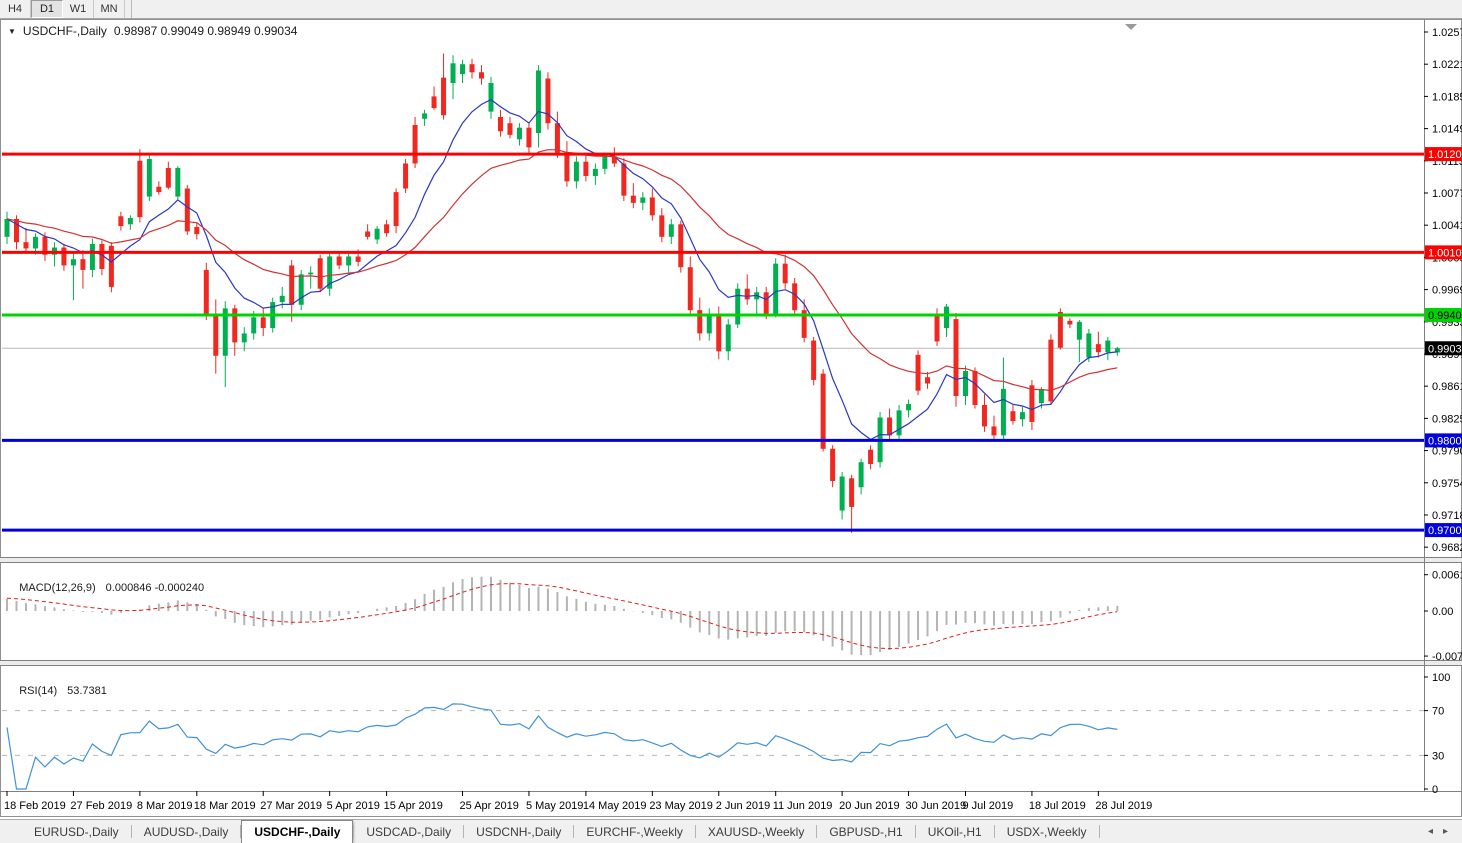 This screenshot has width=1462, height=843. I want to click on macd-panel, so click(562, 616).